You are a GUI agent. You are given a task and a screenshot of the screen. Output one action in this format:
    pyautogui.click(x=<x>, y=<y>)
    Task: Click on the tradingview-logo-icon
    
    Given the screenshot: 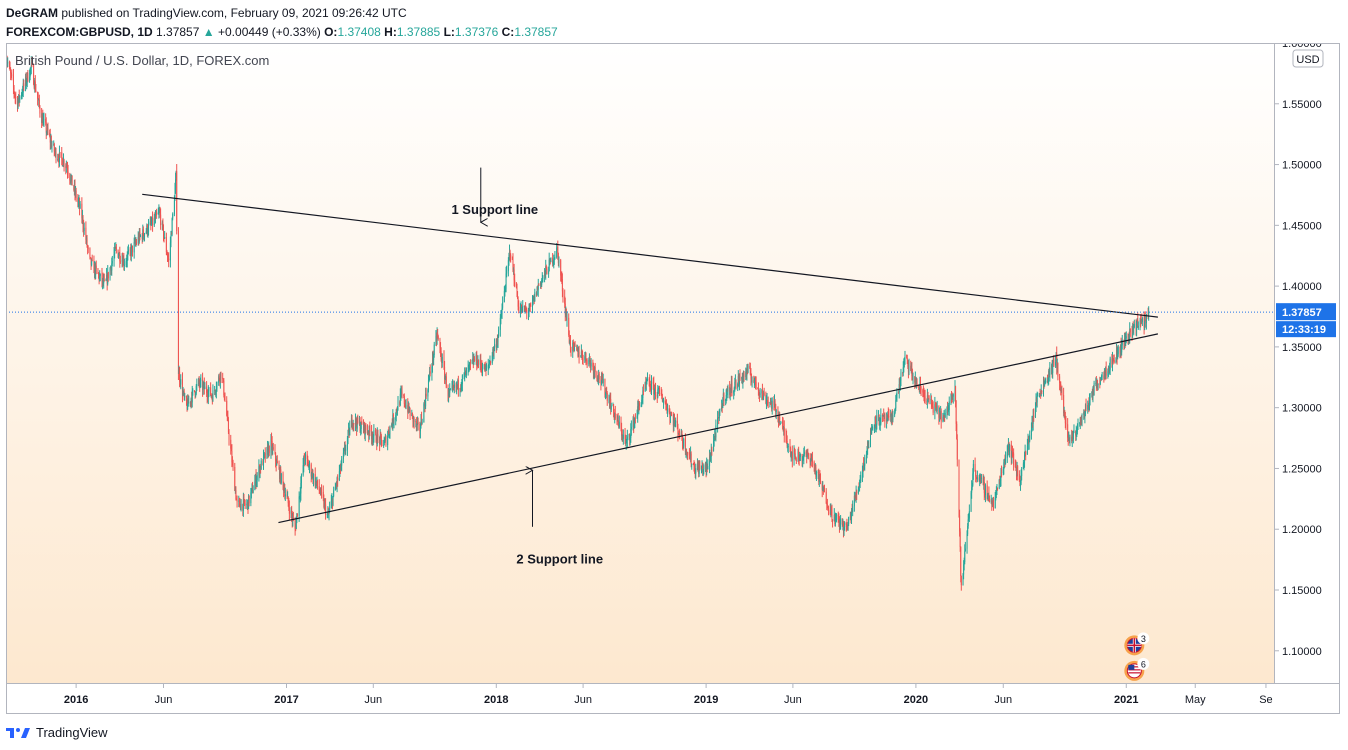 What is the action you would take?
    pyautogui.click(x=19, y=732)
    